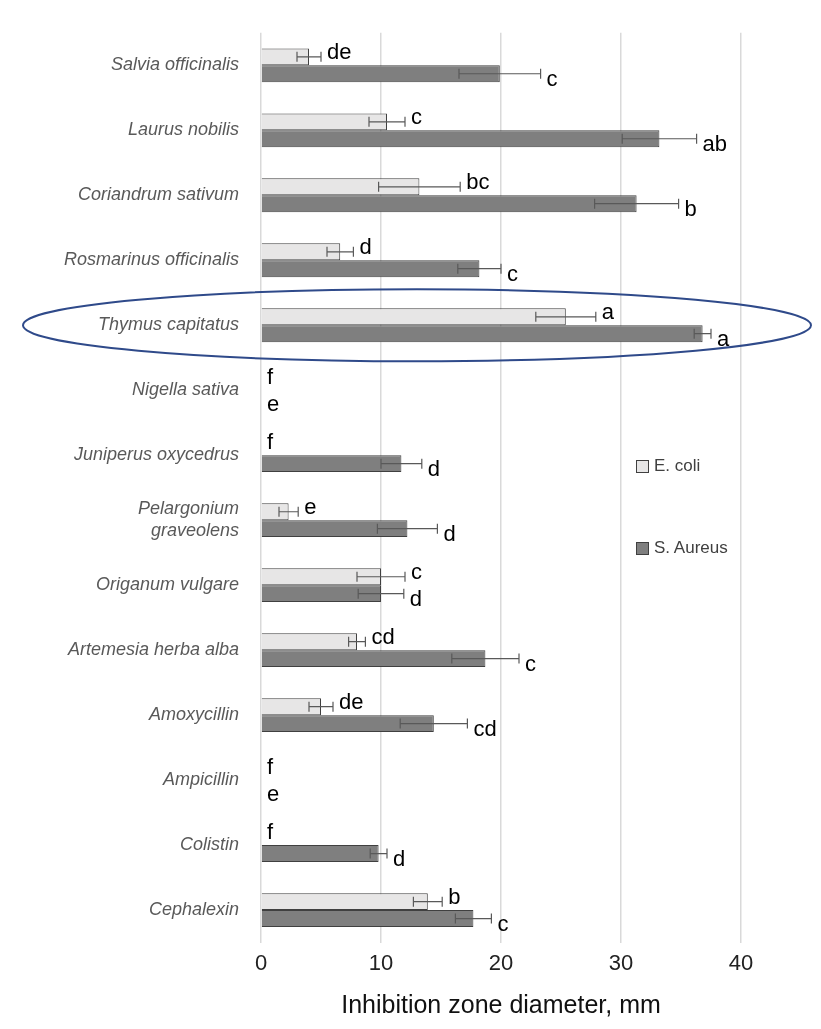 This screenshot has width=821, height=1029. What do you see at coordinates (188, 519) in the screenshot?
I see `y-tick-label: Pelargonium graveolens` at bounding box center [188, 519].